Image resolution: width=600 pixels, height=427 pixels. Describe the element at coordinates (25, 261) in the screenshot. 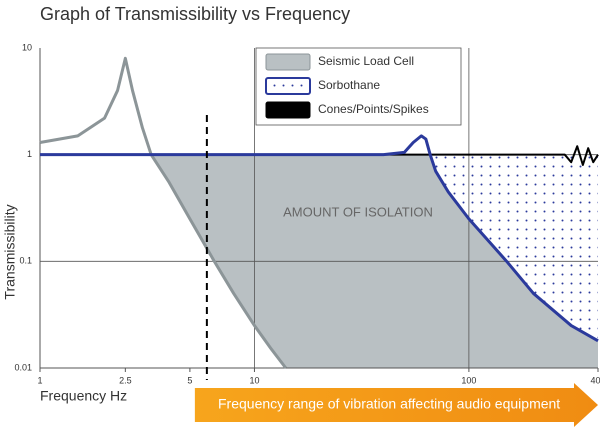

I see `y-tick-label: 0.1` at that location.